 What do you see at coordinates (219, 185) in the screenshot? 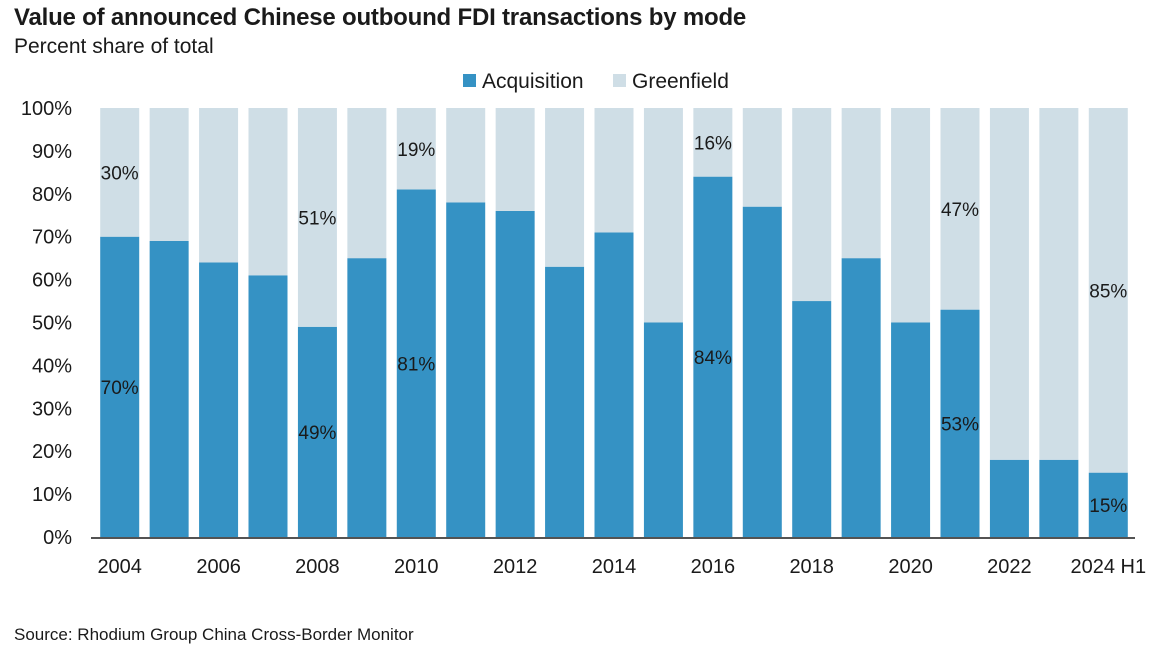
I see `bar-greenfield-2006` at bounding box center [219, 185].